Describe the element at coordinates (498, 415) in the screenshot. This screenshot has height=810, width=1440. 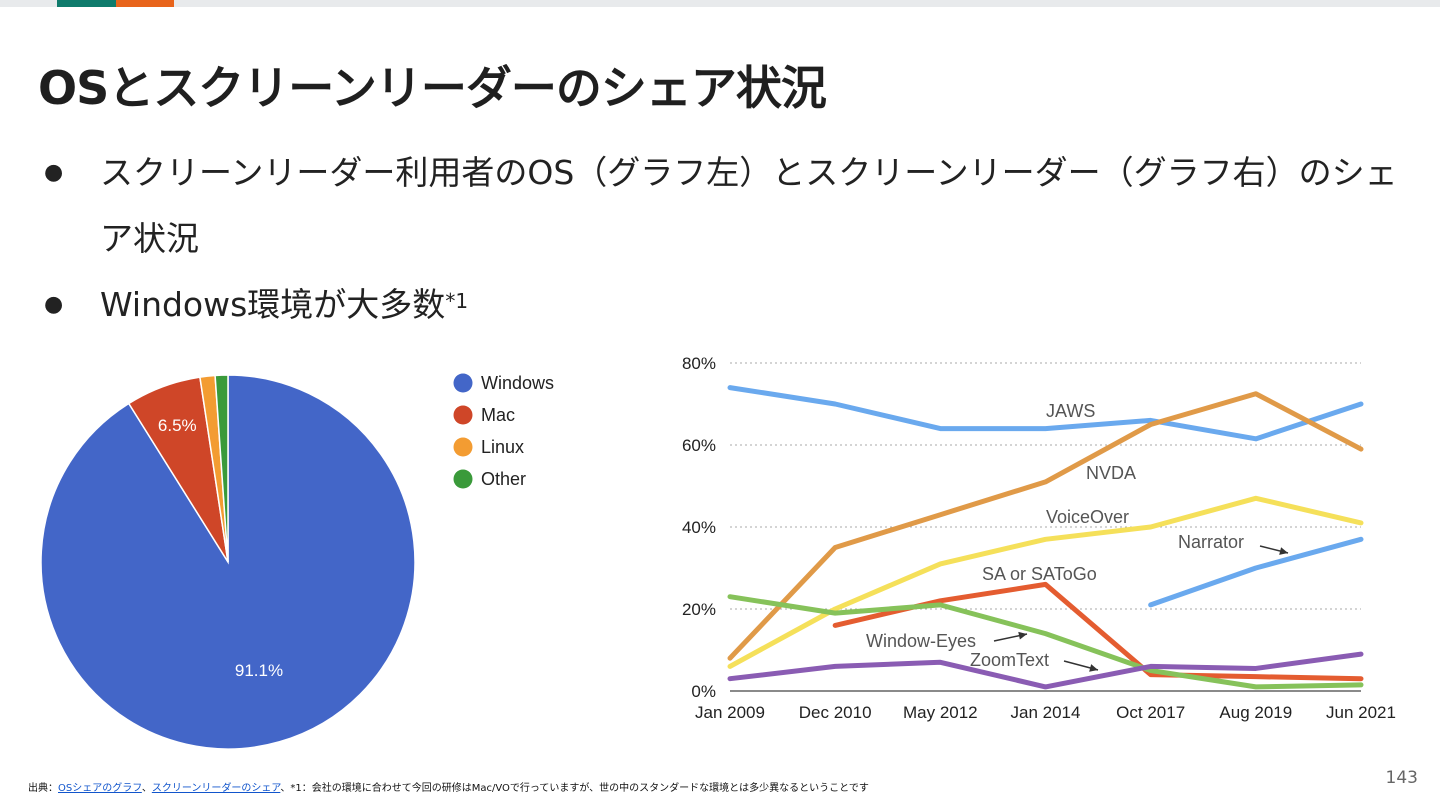
I see `legend-label: Mac` at that location.